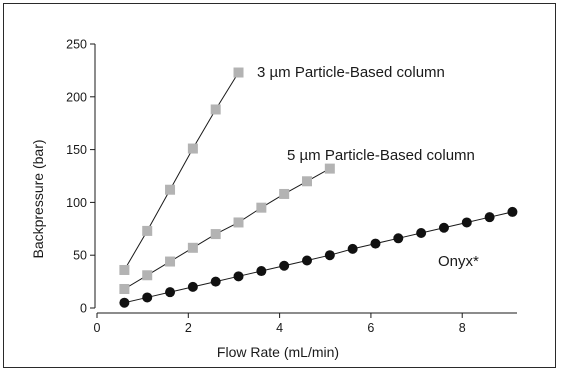 The width and height of the screenshot is (562, 374). What do you see at coordinates (76, 97) in the screenshot?
I see `y-tick-label: 200` at bounding box center [76, 97].